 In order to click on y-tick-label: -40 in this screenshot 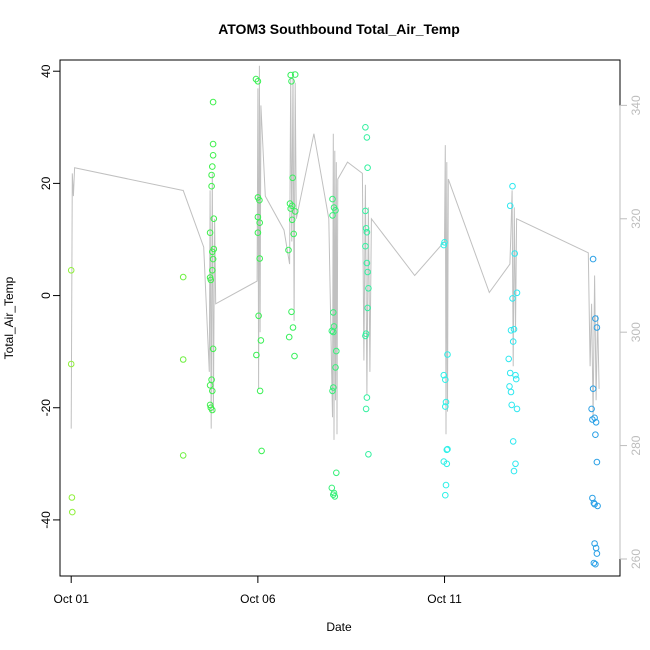, I will do `click(46, 520)`.